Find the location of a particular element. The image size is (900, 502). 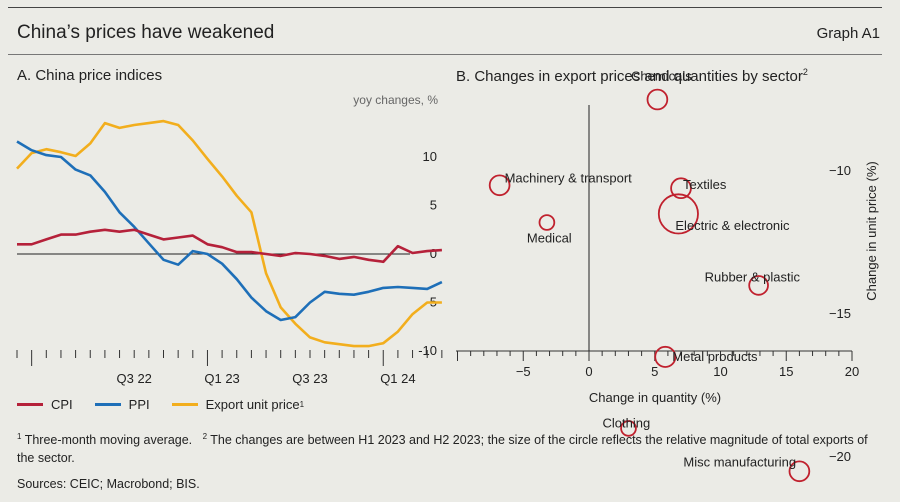

panel-a-title: A. China price indices is located at coordinates (90, 75).